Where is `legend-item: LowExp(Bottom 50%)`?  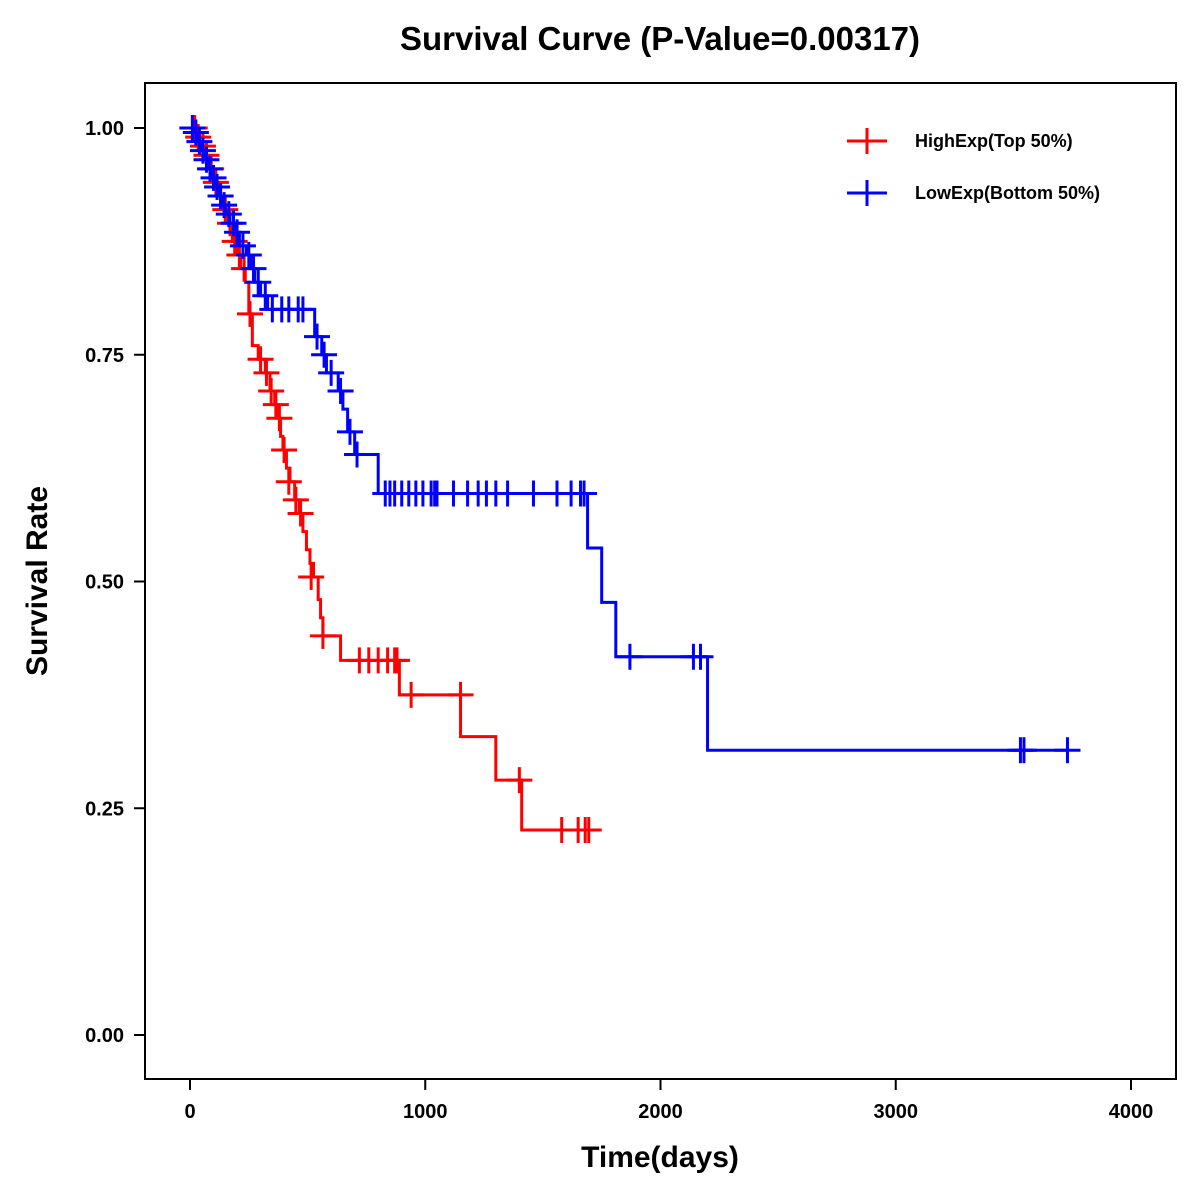 legend-item: LowExp(Bottom 50%) is located at coordinates (973, 193).